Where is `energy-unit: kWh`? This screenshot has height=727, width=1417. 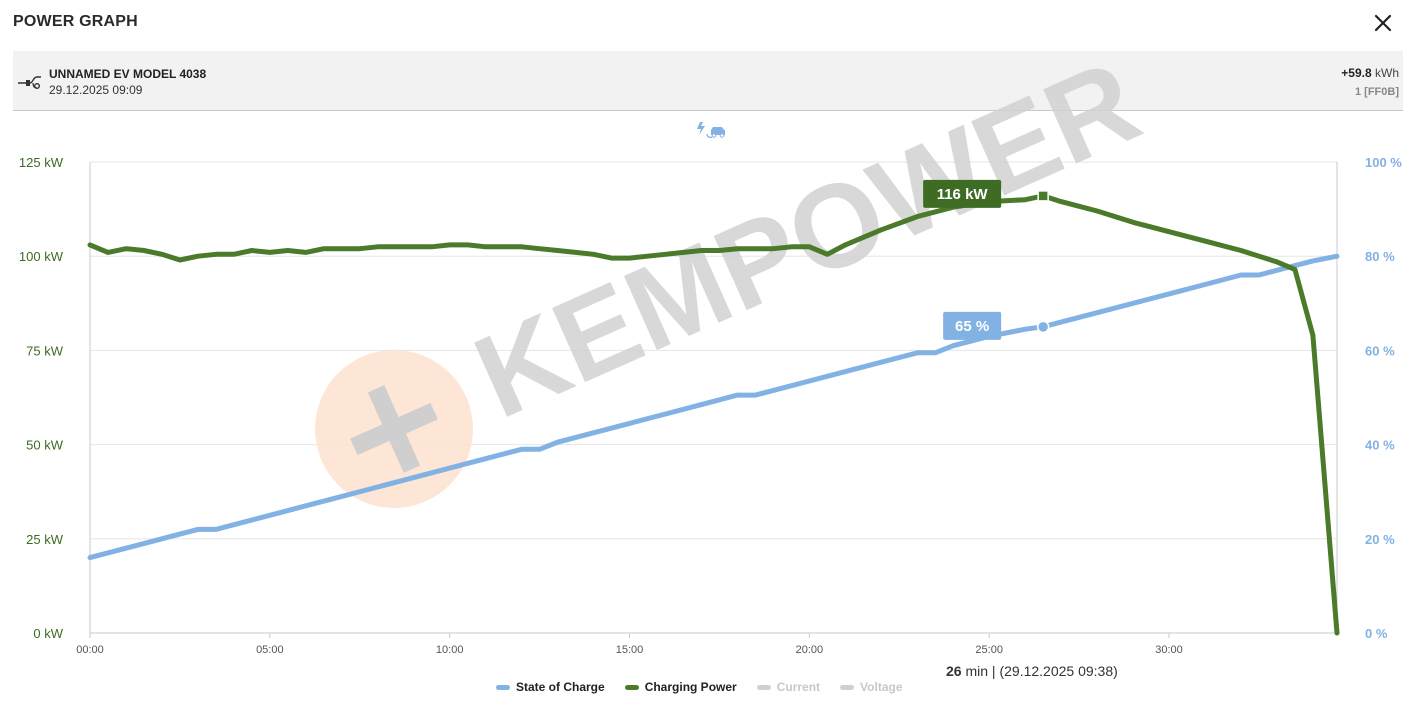
energy-unit: kWh is located at coordinates (1387, 73).